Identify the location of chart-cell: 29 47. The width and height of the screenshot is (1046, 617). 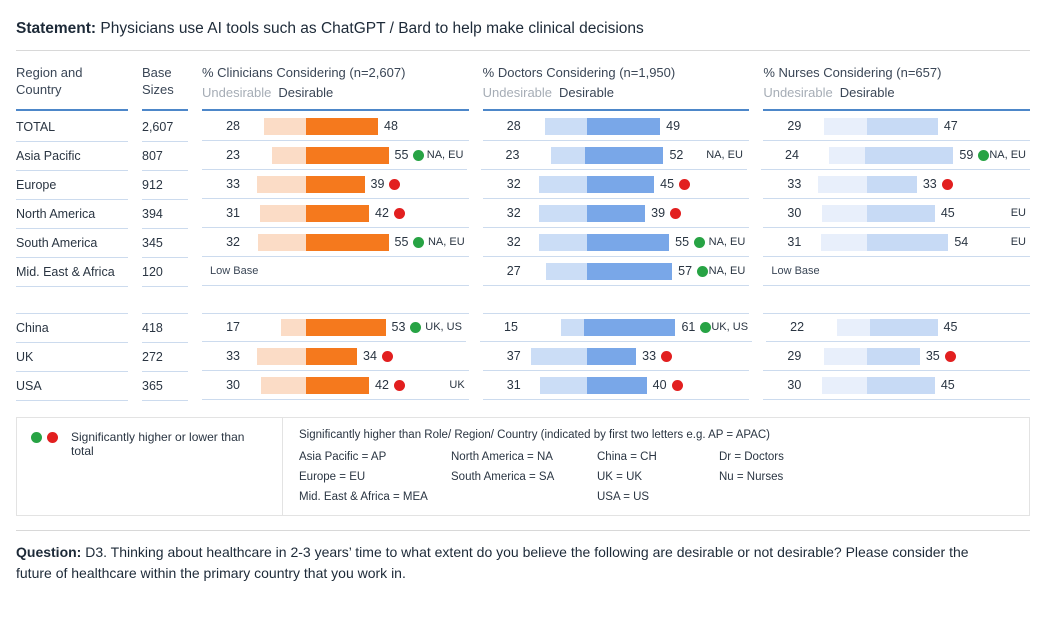
(896, 127).